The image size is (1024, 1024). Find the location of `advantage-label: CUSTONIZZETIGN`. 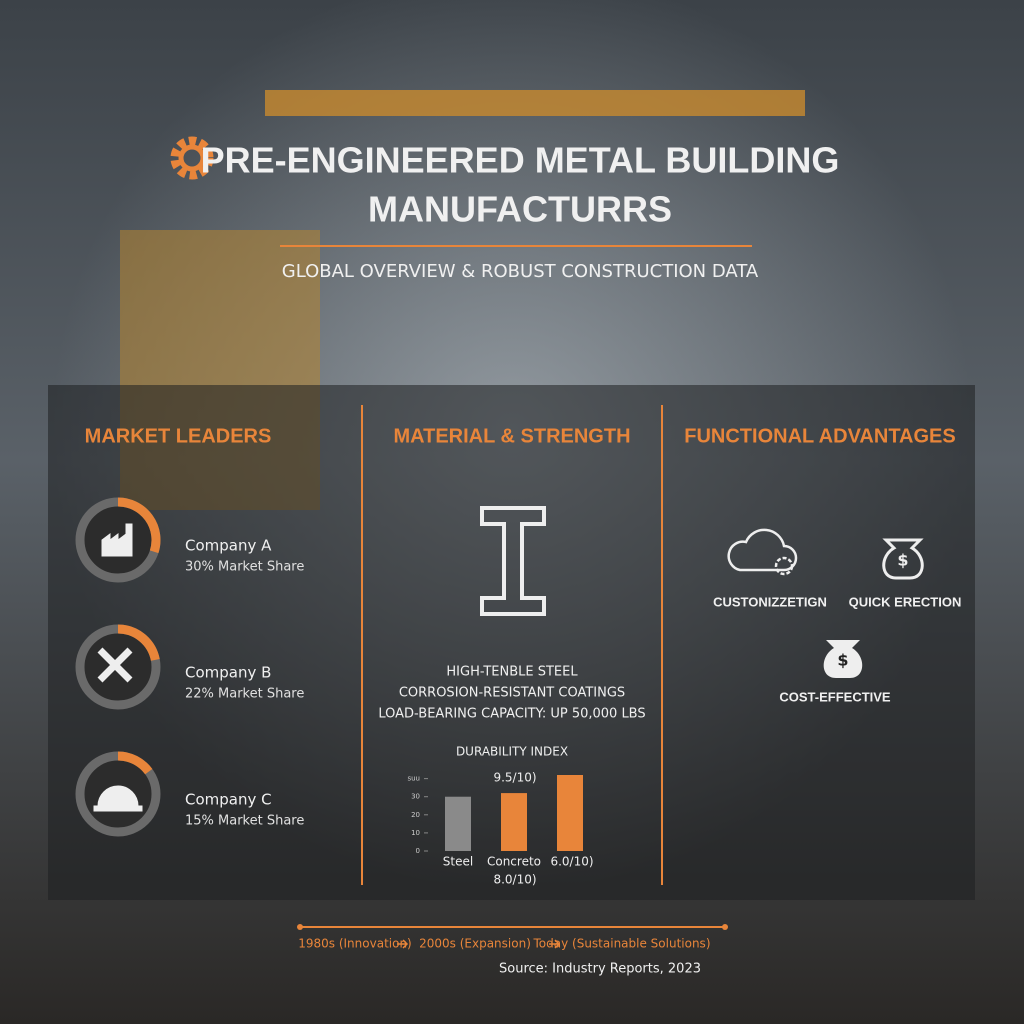

advantage-label: CUSTONIZZETIGN is located at coordinates (770, 601).